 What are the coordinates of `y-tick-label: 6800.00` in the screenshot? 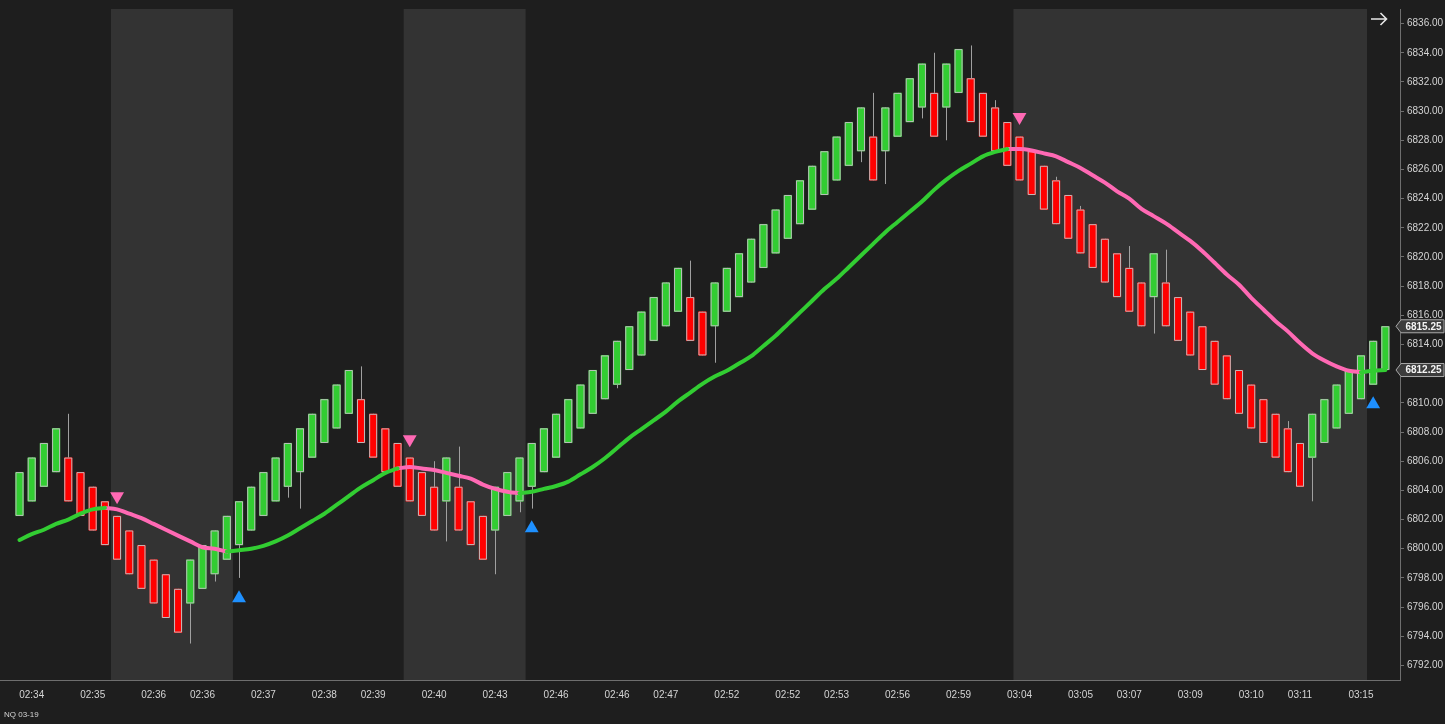 It's located at (1425, 548).